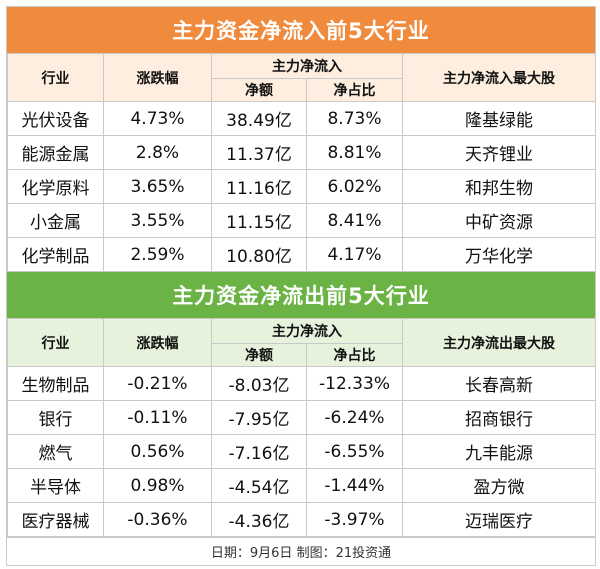 This screenshot has height=569, width=600. What do you see at coordinates (157, 485) in the screenshot?
I see `cell-change: 0.98%` at bounding box center [157, 485].